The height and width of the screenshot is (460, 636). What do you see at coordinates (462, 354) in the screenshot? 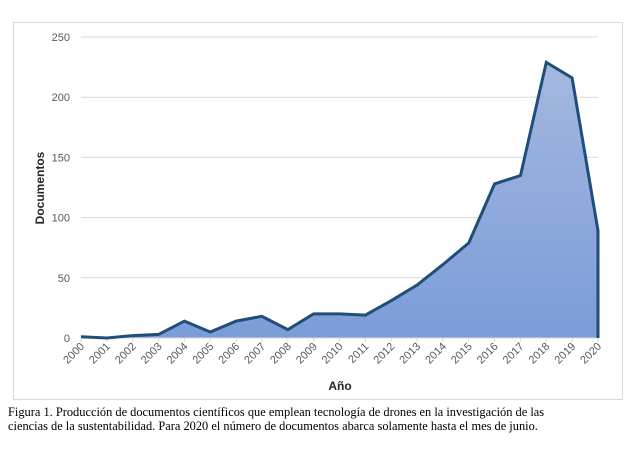
I see `x-tick-label: 2015` at bounding box center [462, 354].